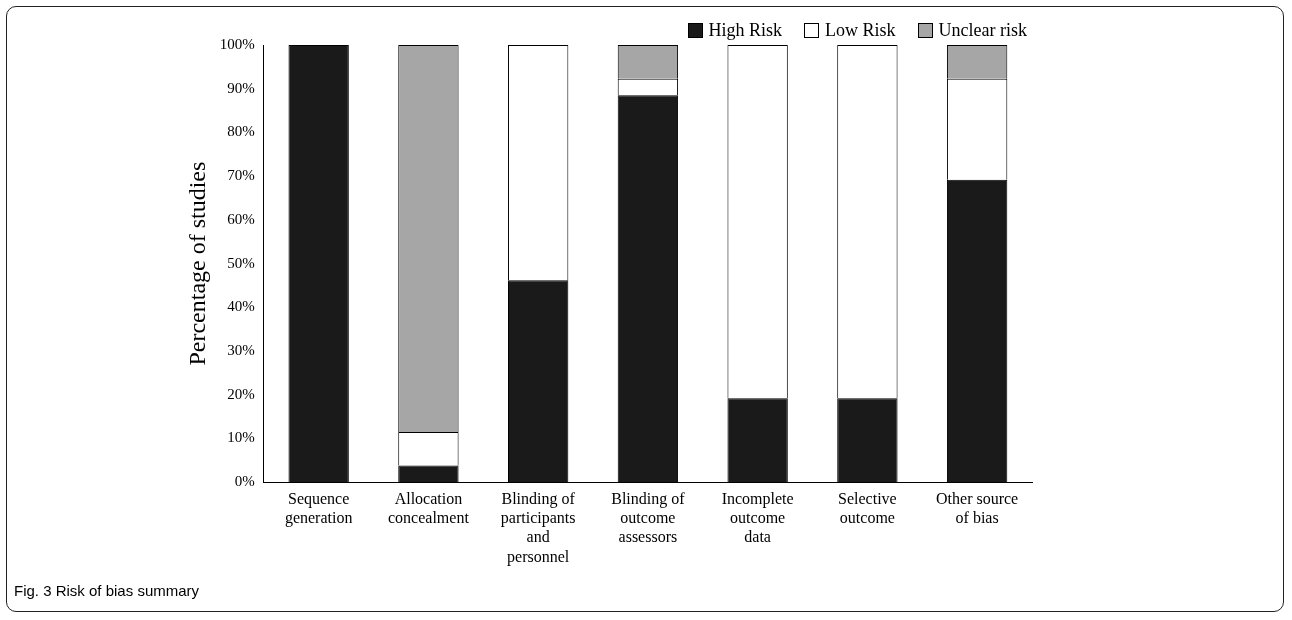 The height and width of the screenshot is (620, 1292). I want to click on y-tick-label: 100%, so click(237, 43).